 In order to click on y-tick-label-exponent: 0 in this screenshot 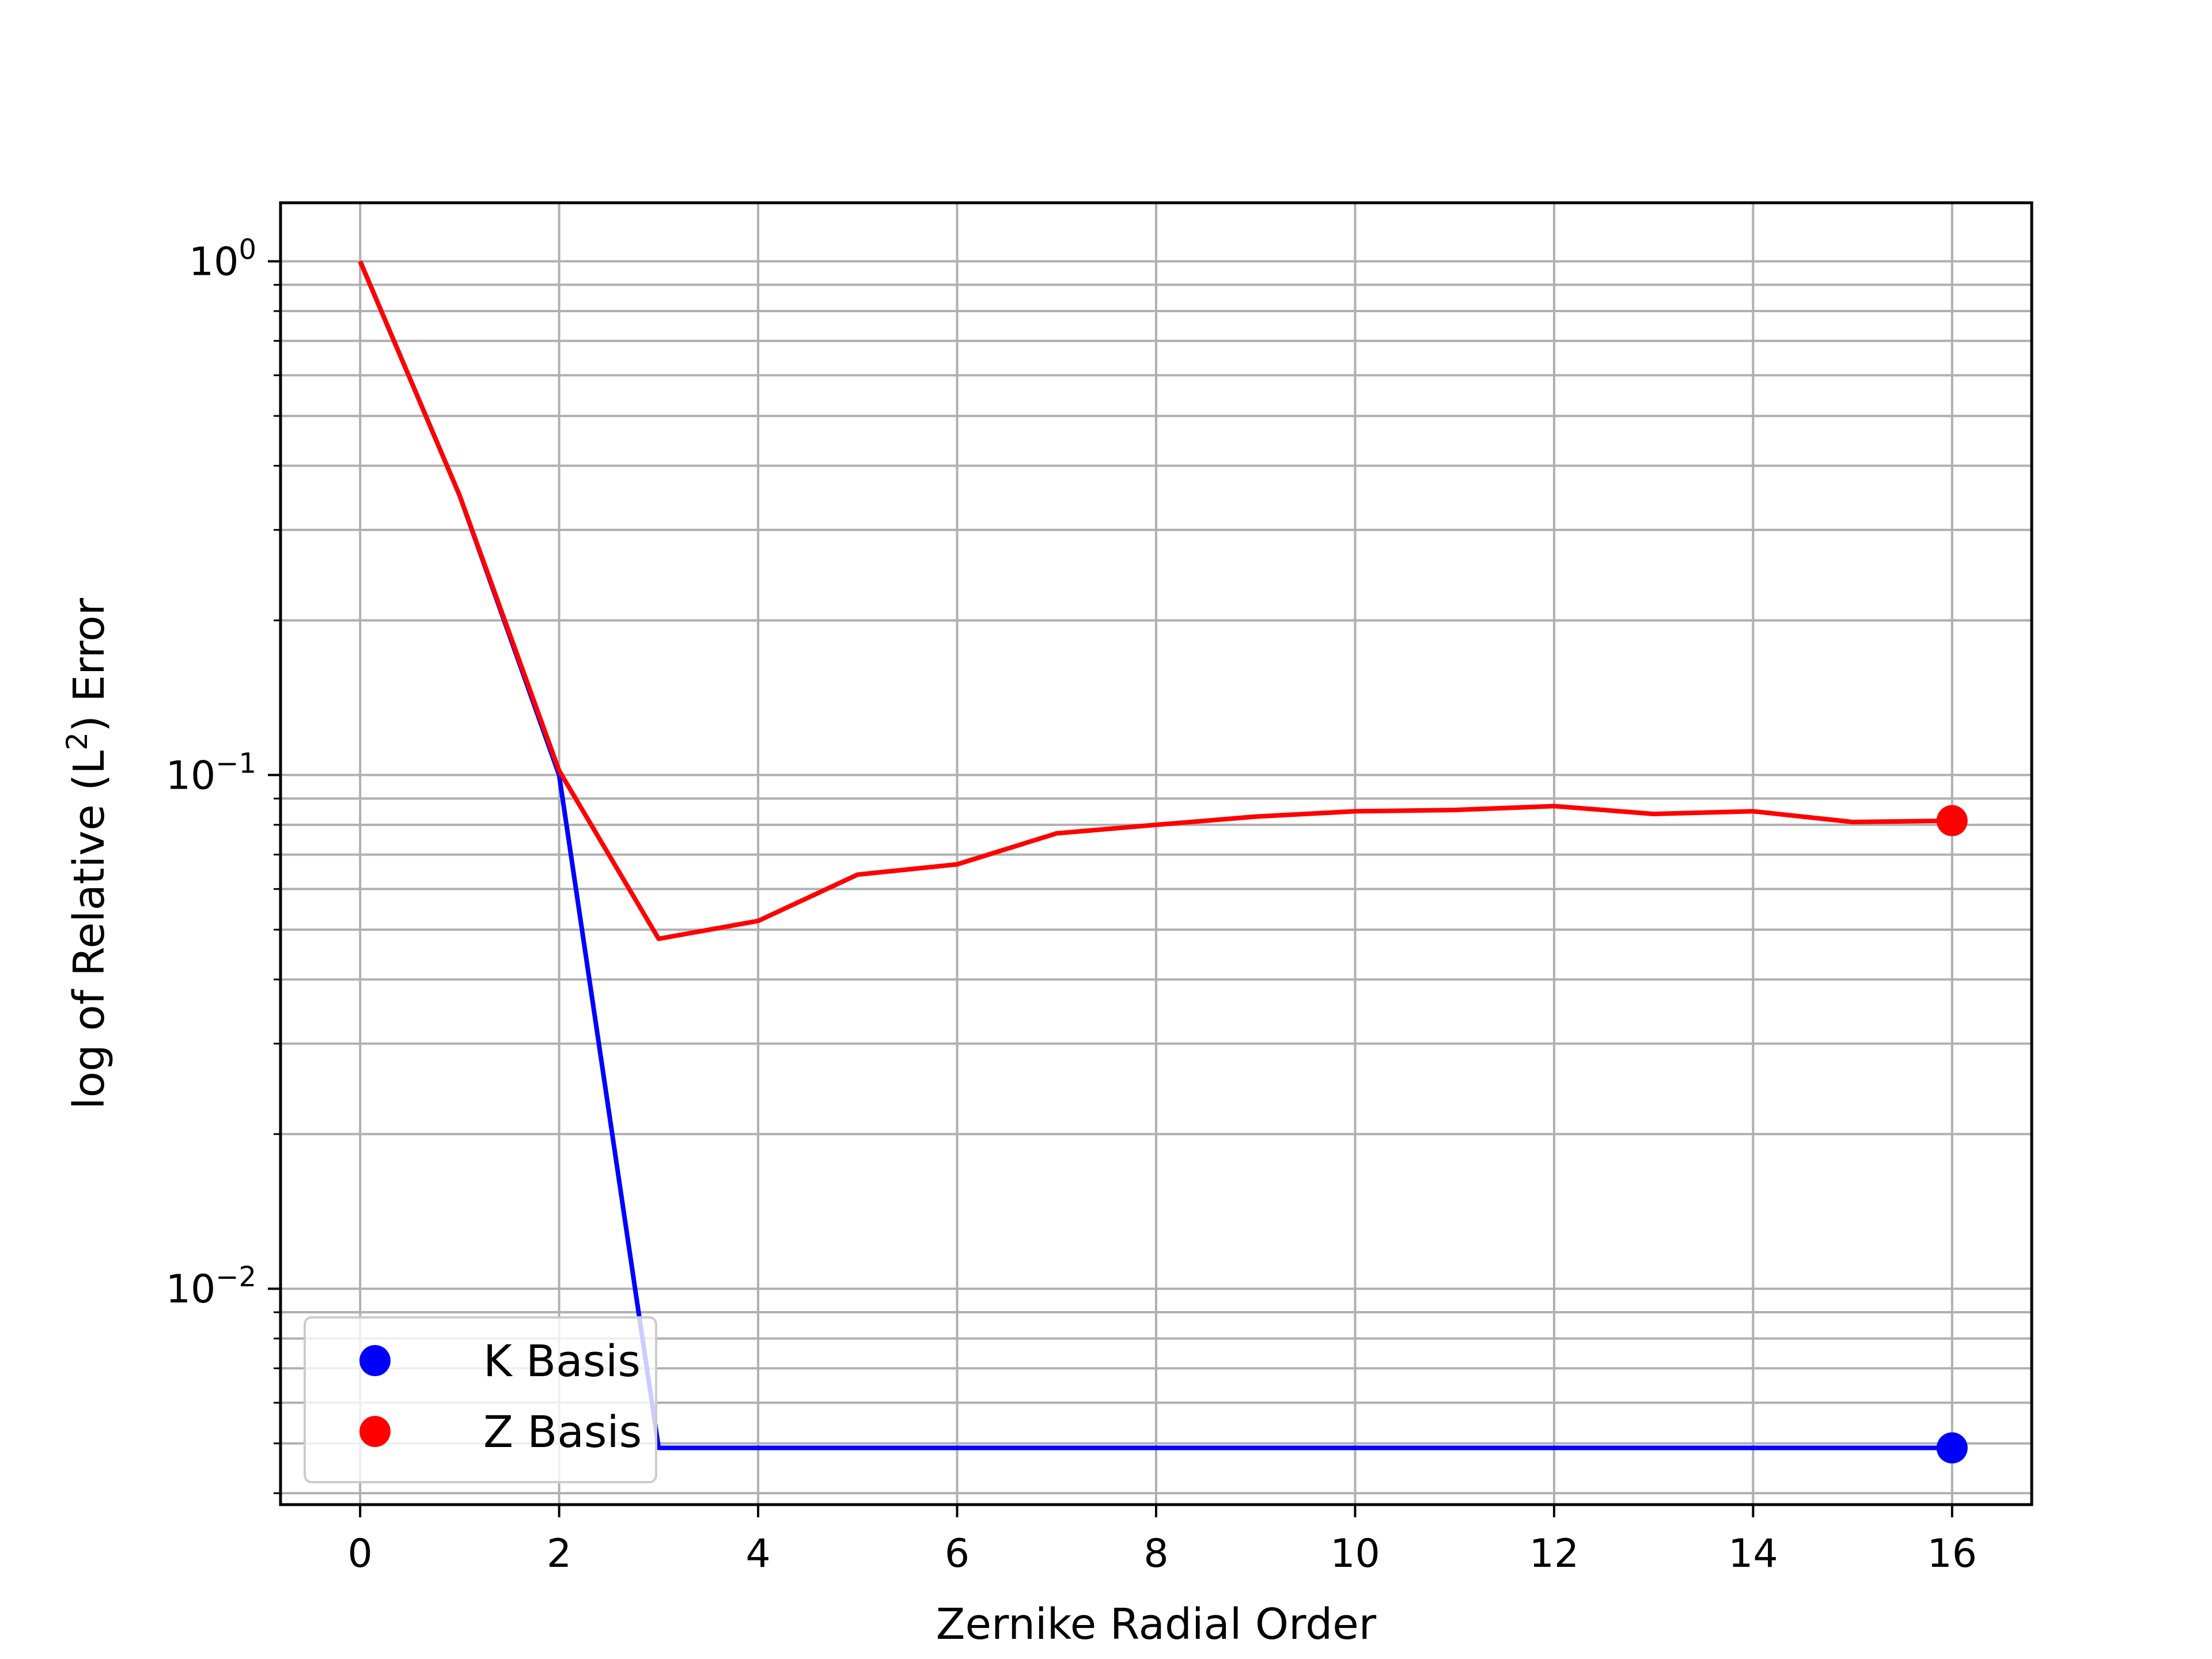, I will do `click(247, 250)`.